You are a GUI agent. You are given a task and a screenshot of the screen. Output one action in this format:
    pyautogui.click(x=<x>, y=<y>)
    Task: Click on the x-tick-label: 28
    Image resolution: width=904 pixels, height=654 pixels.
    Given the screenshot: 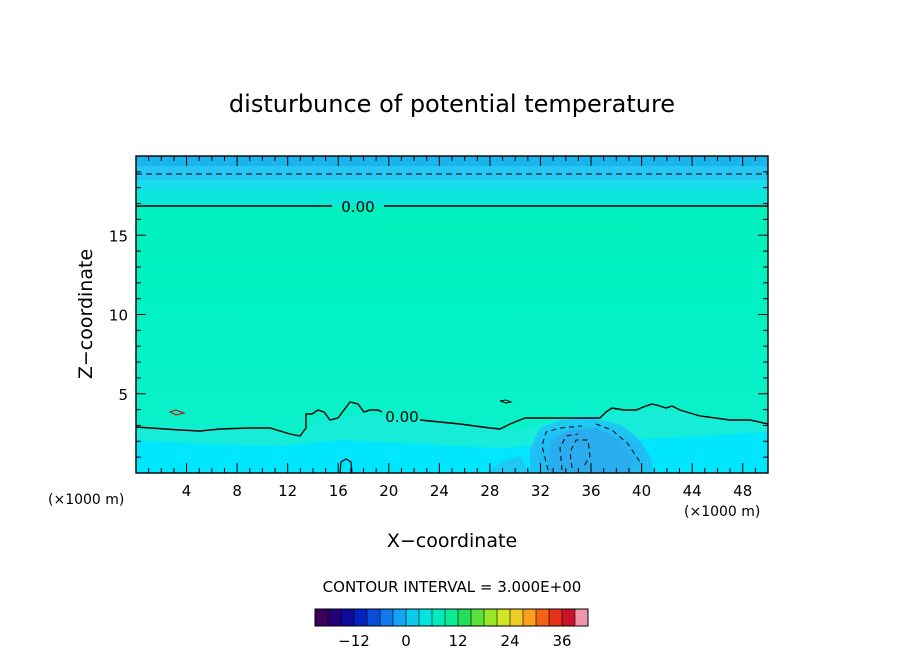 What is the action you would take?
    pyautogui.click(x=489, y=491)
    